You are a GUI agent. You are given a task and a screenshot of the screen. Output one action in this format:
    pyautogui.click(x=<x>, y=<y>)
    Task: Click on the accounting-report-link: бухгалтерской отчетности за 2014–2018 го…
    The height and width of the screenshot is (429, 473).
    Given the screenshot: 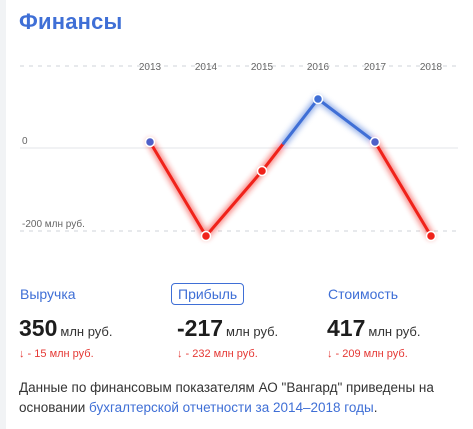 What is the action you would take?
    pyautogui.click(x=231, y=407)
    